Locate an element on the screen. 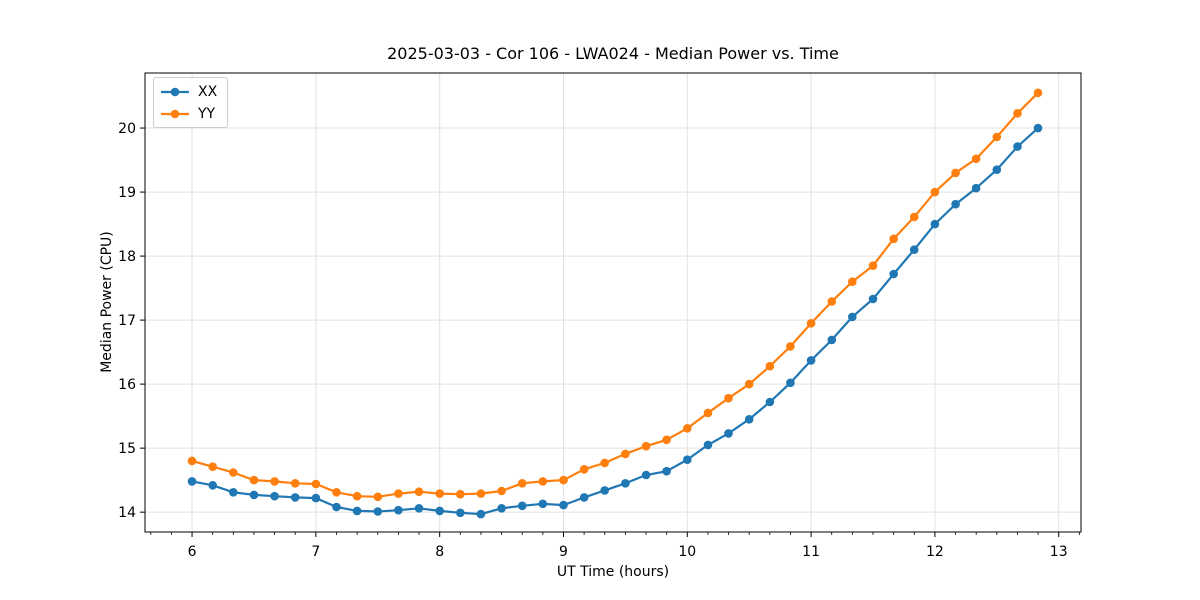 Image resolution: width=1200 pixels, height=600 pixels. y-axis-label: Median Power (CPU) is located at coordinates (107, 302).